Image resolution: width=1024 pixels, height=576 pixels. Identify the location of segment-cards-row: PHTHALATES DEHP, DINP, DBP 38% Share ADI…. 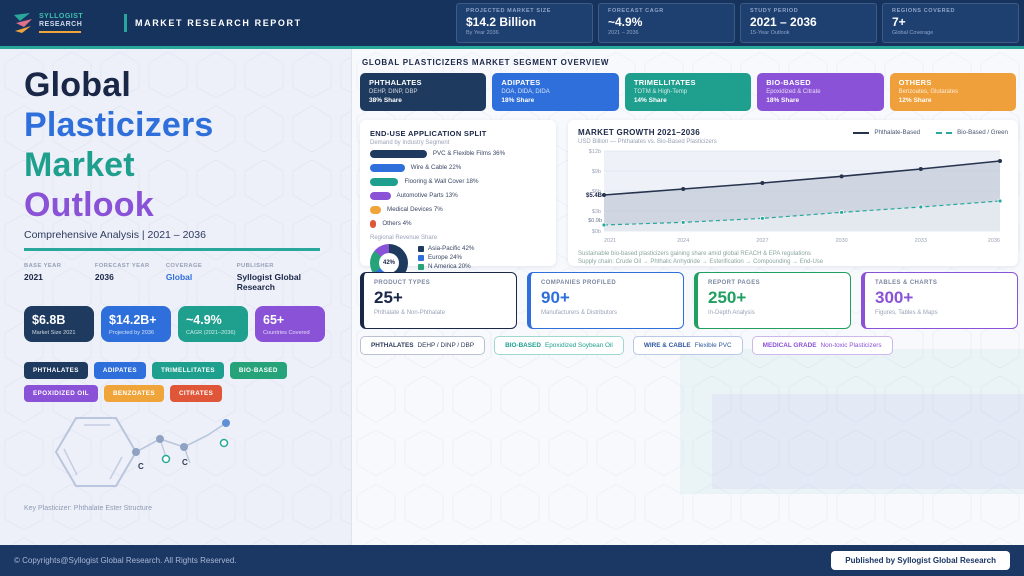
(688, 92).